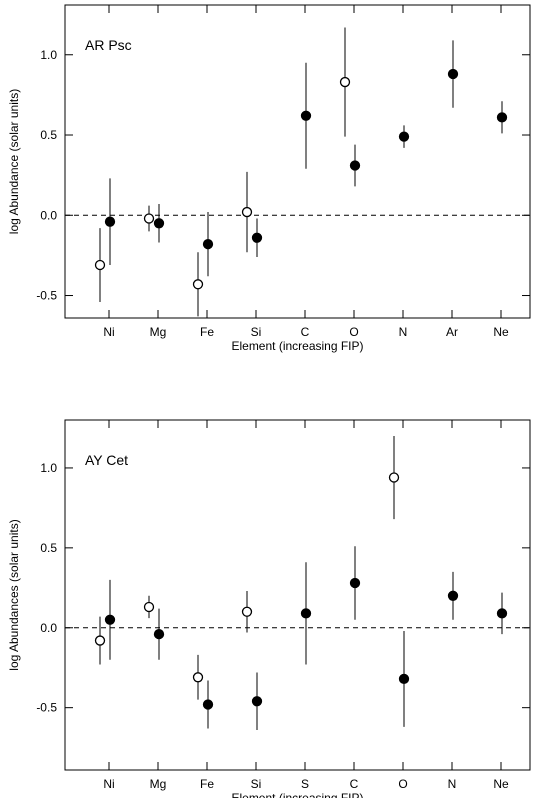 The height and width of the screenshot is (803, 538). I want to click on x-tick-label: Ar, so click(452, 332).